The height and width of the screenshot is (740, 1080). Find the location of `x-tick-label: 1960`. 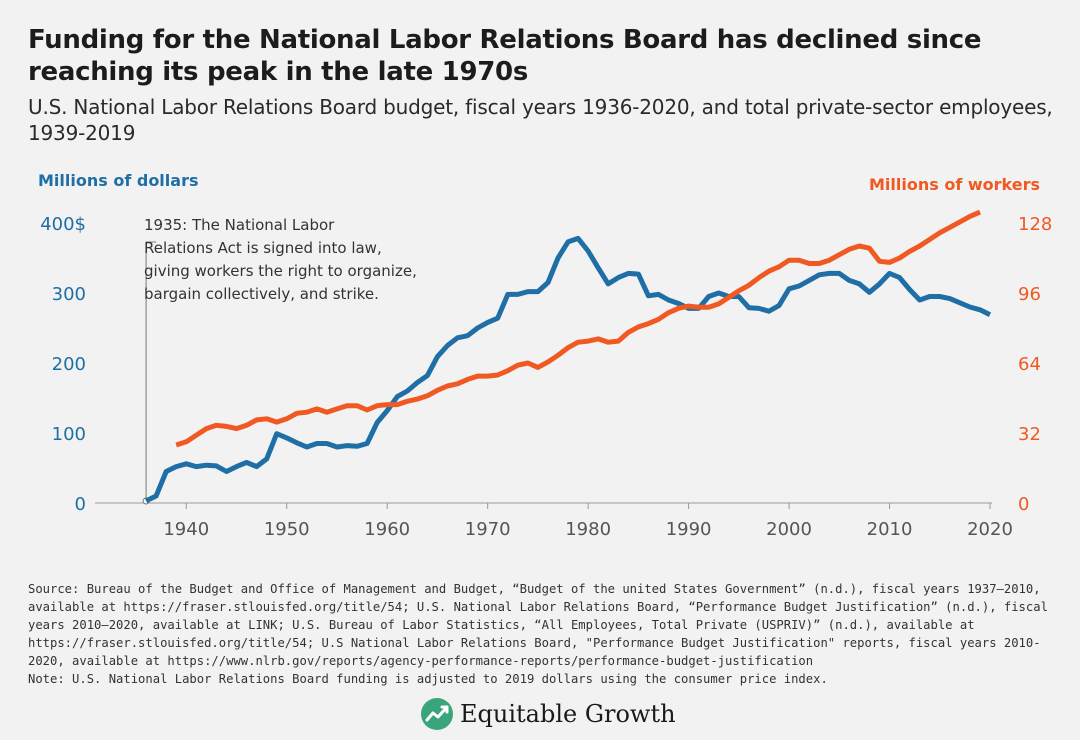

x-tick-label: 1960 is located at coordinates (387, 529).